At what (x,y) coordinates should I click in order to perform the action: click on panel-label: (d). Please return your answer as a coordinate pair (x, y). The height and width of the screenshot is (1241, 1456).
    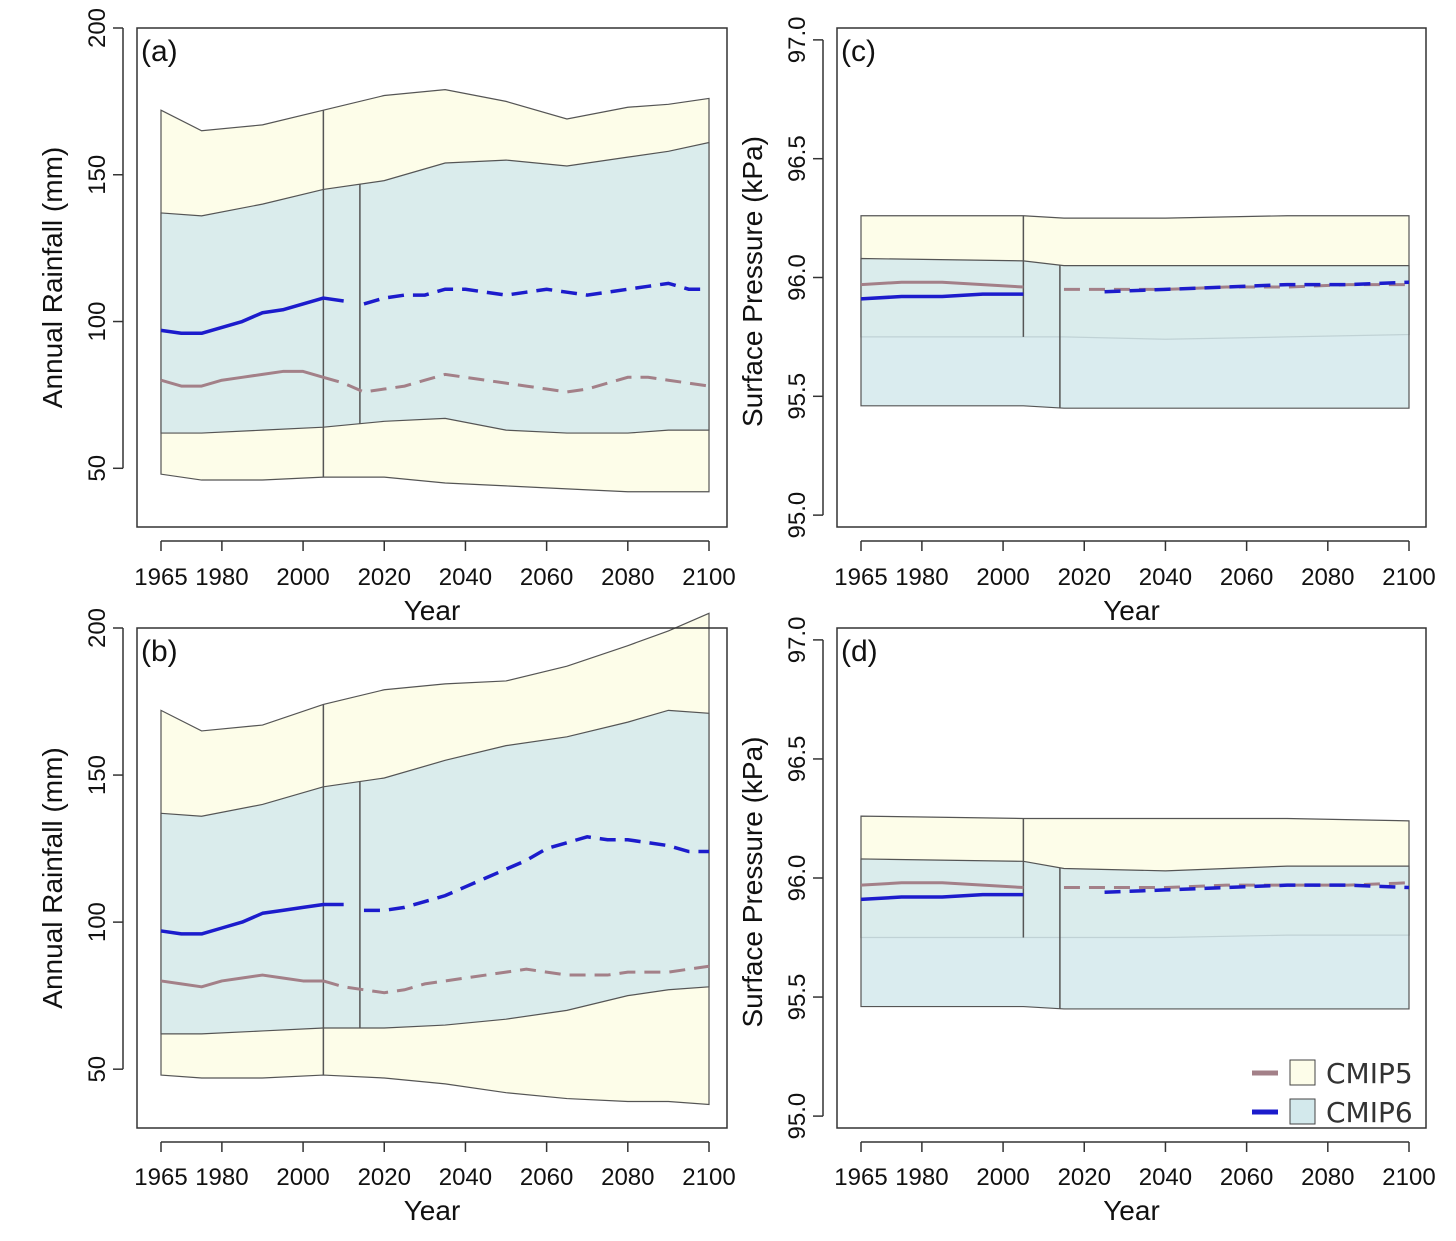
    Looking at the image, I should click on (859, 651).